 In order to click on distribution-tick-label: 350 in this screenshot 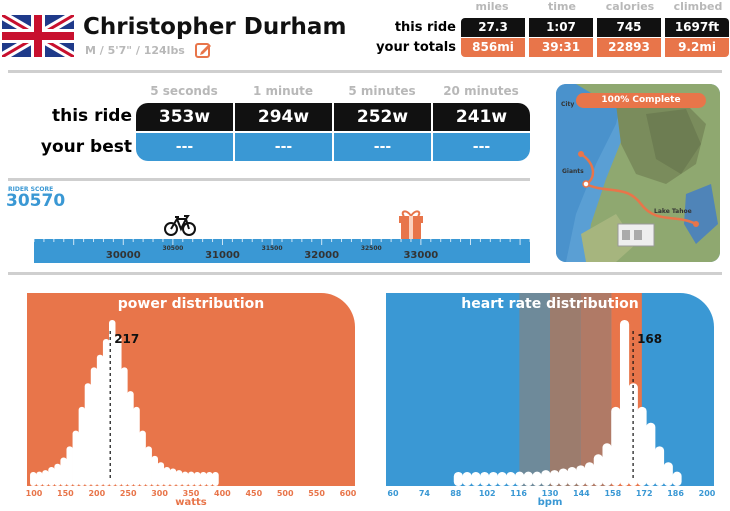, I will do `click(191, 493)`.